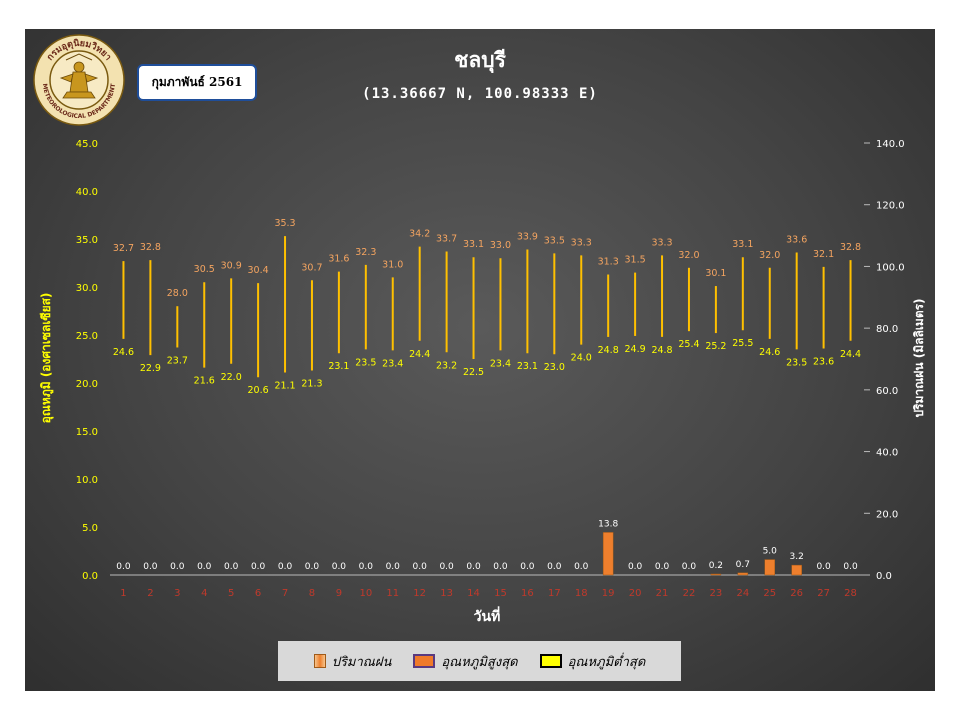 Image resolution: width=960 pixels, height=720 pixels. What do you see at coordinates (796, 593) in the screenshot?
I see `x-tick: 26` at bounding box center [796, 593].